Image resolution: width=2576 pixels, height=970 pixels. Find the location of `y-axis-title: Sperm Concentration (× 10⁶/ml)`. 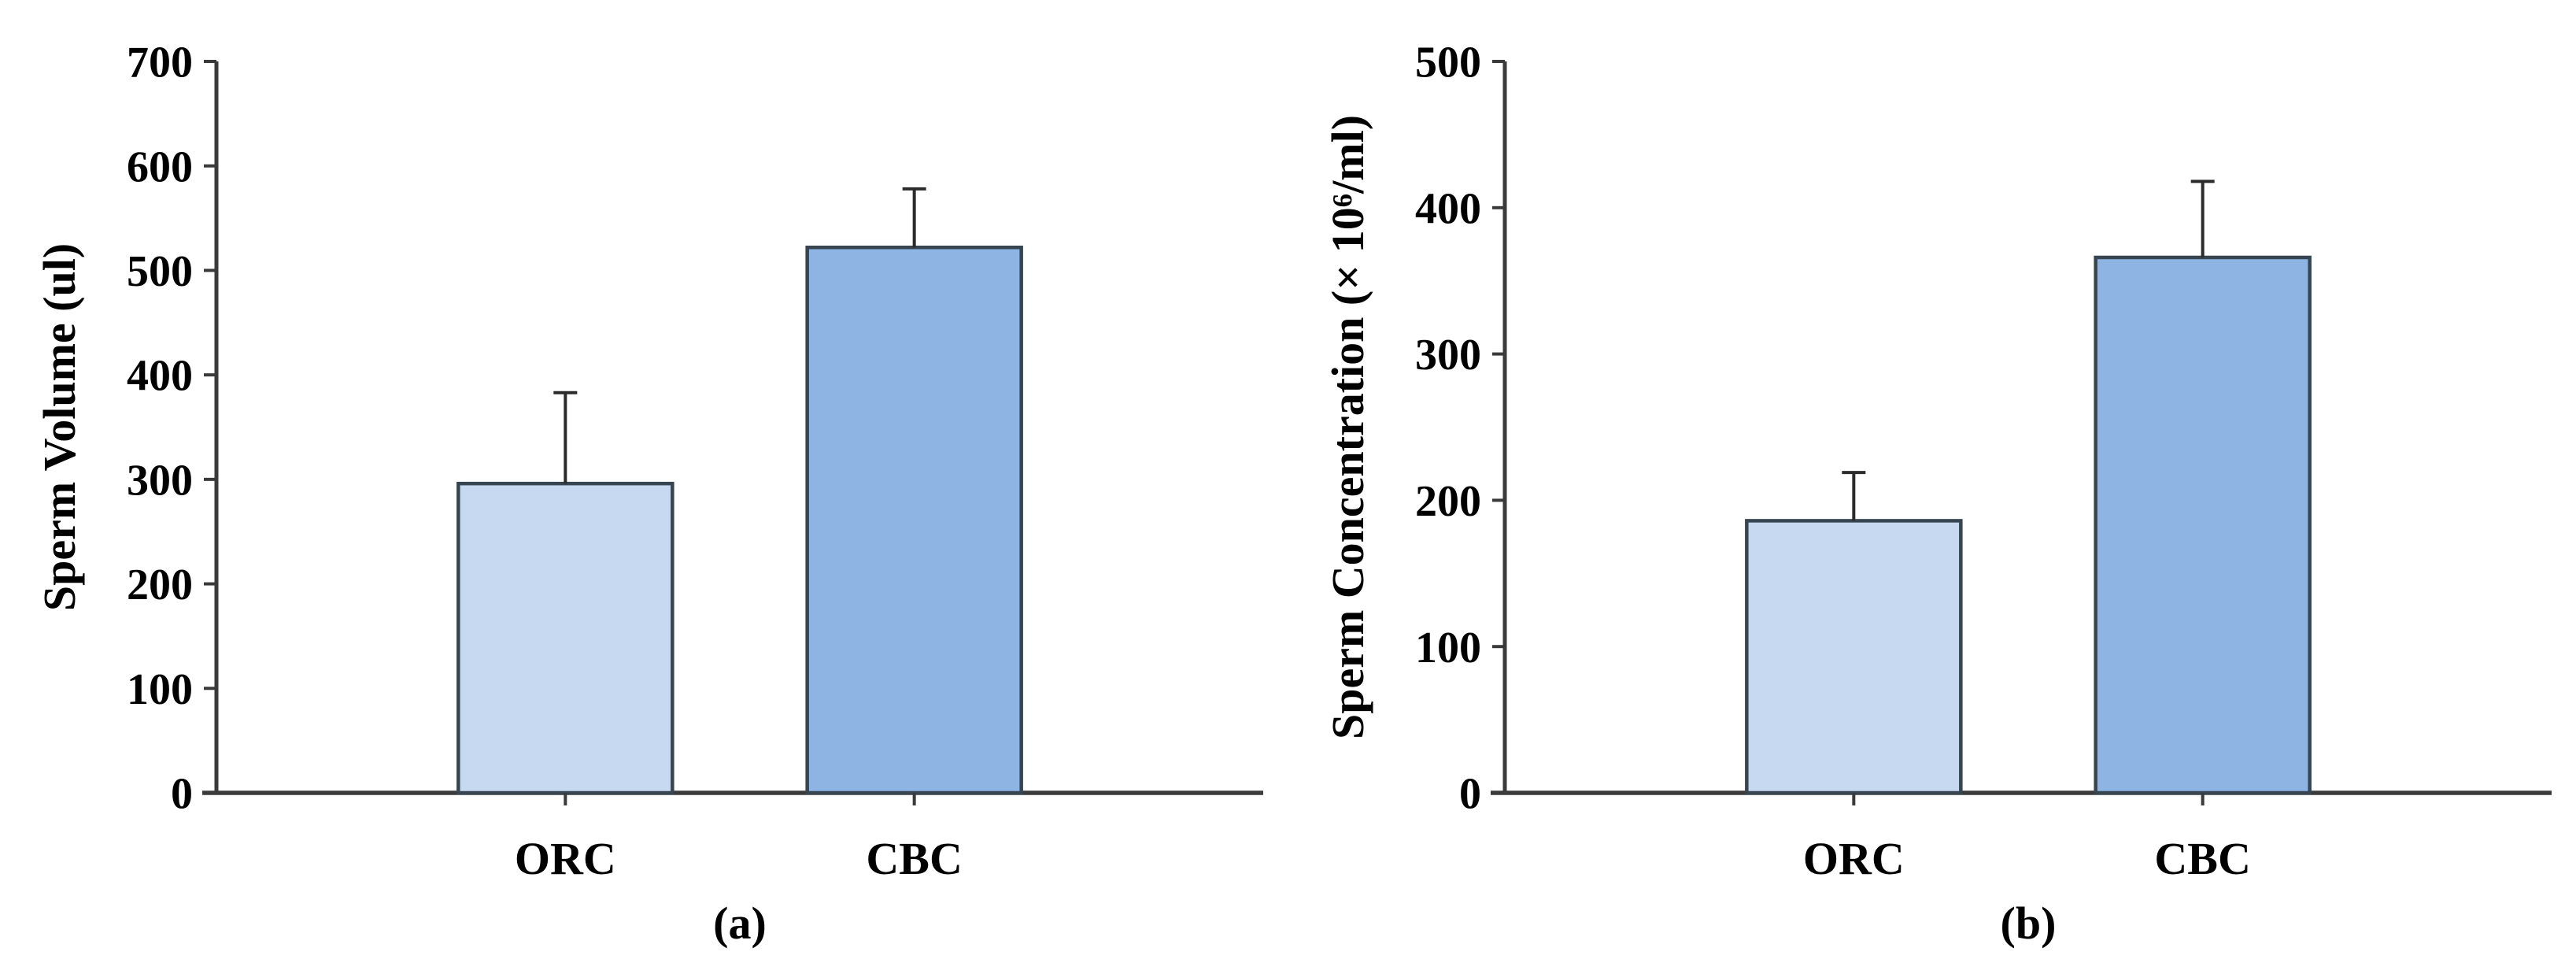

y-axis-title: Sperm Concentration (× 10⁶/ml) is located at coordinates (1347, 427).